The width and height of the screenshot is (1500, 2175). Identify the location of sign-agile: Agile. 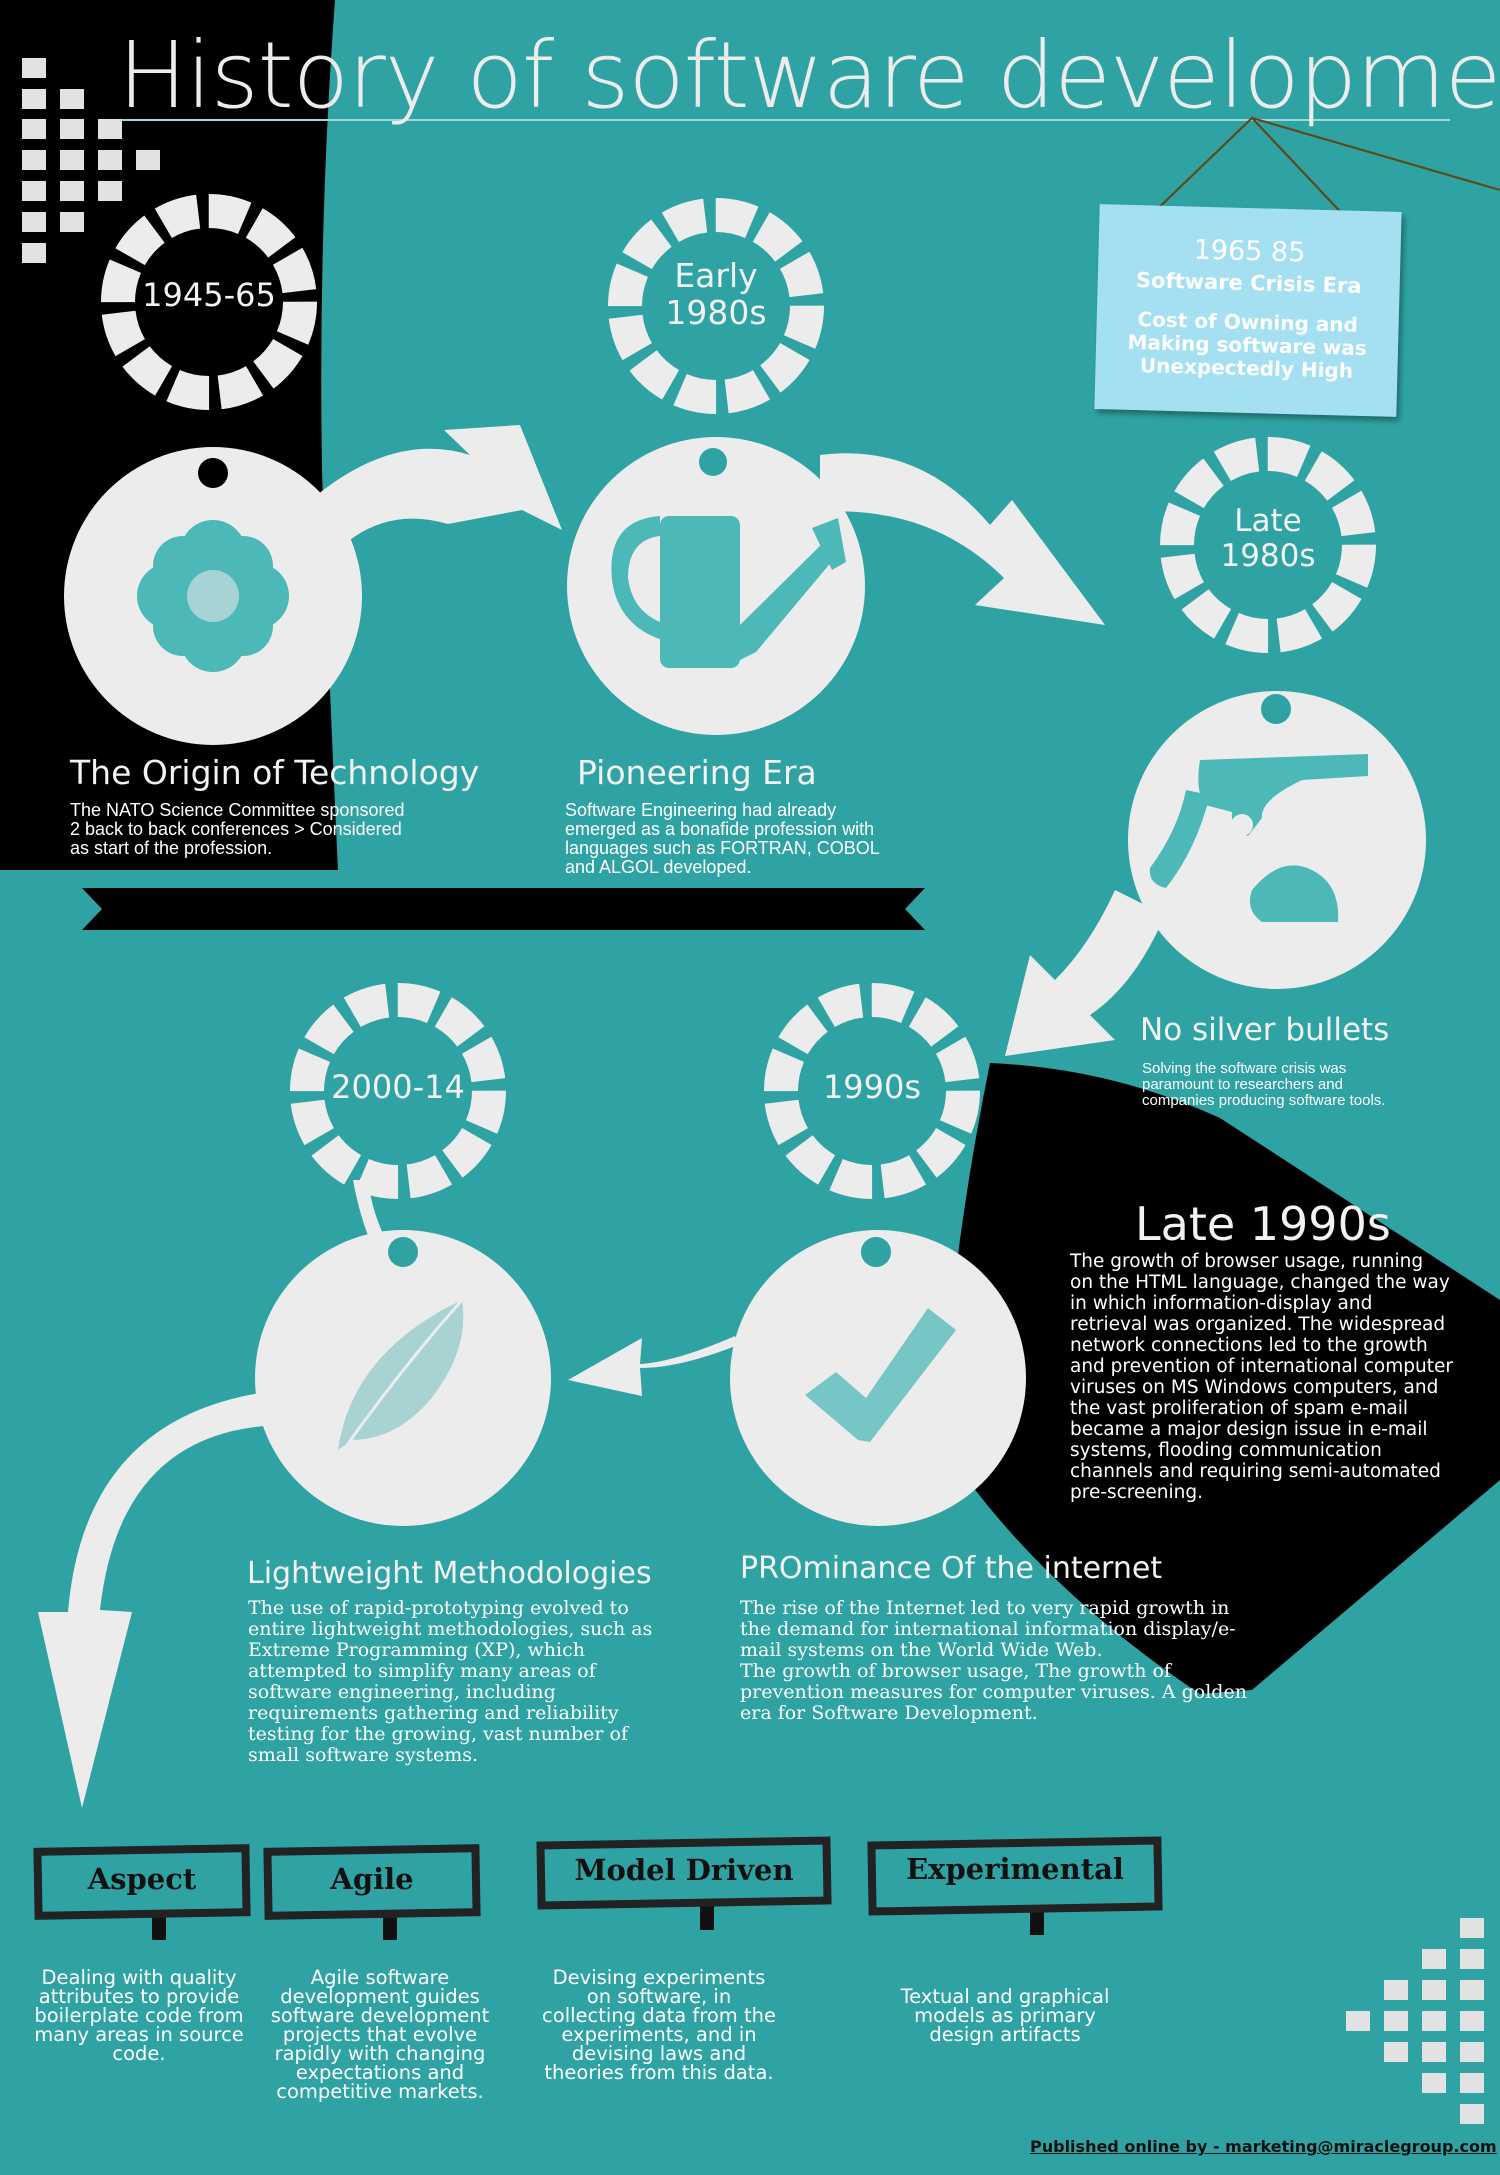
(372, 1879).